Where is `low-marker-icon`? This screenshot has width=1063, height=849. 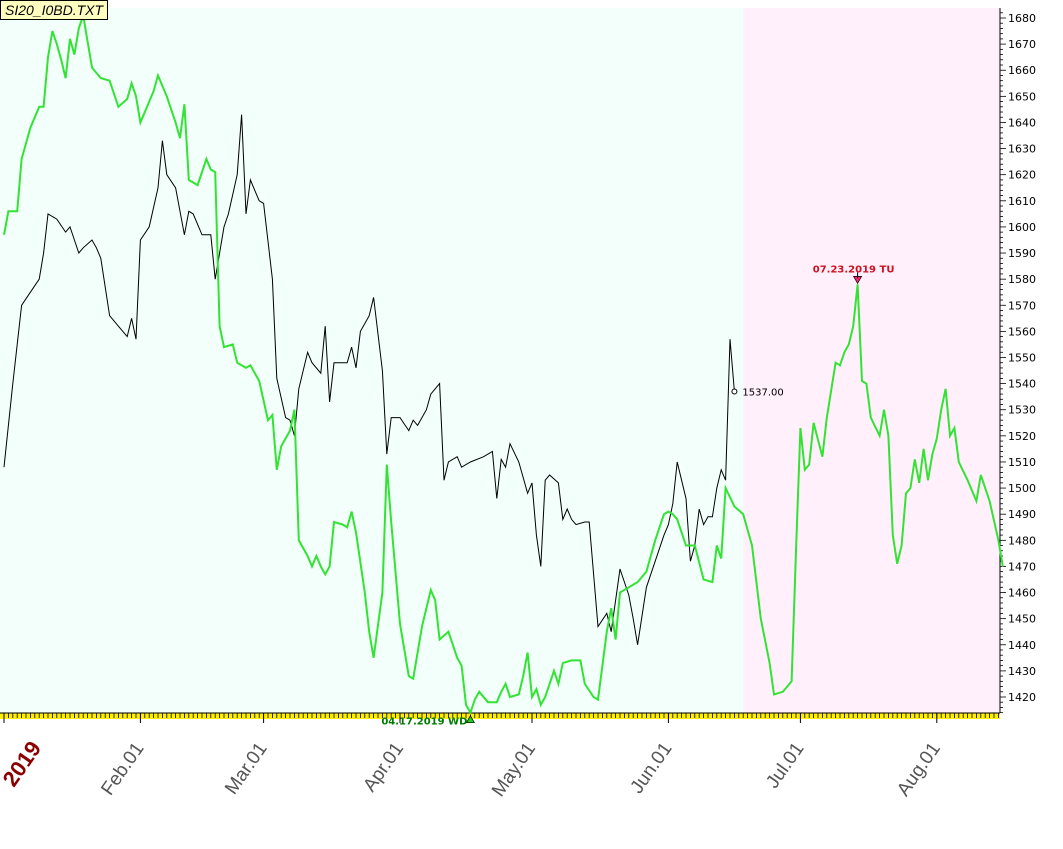 low-marker-icon is located at coordinates (470, 719).